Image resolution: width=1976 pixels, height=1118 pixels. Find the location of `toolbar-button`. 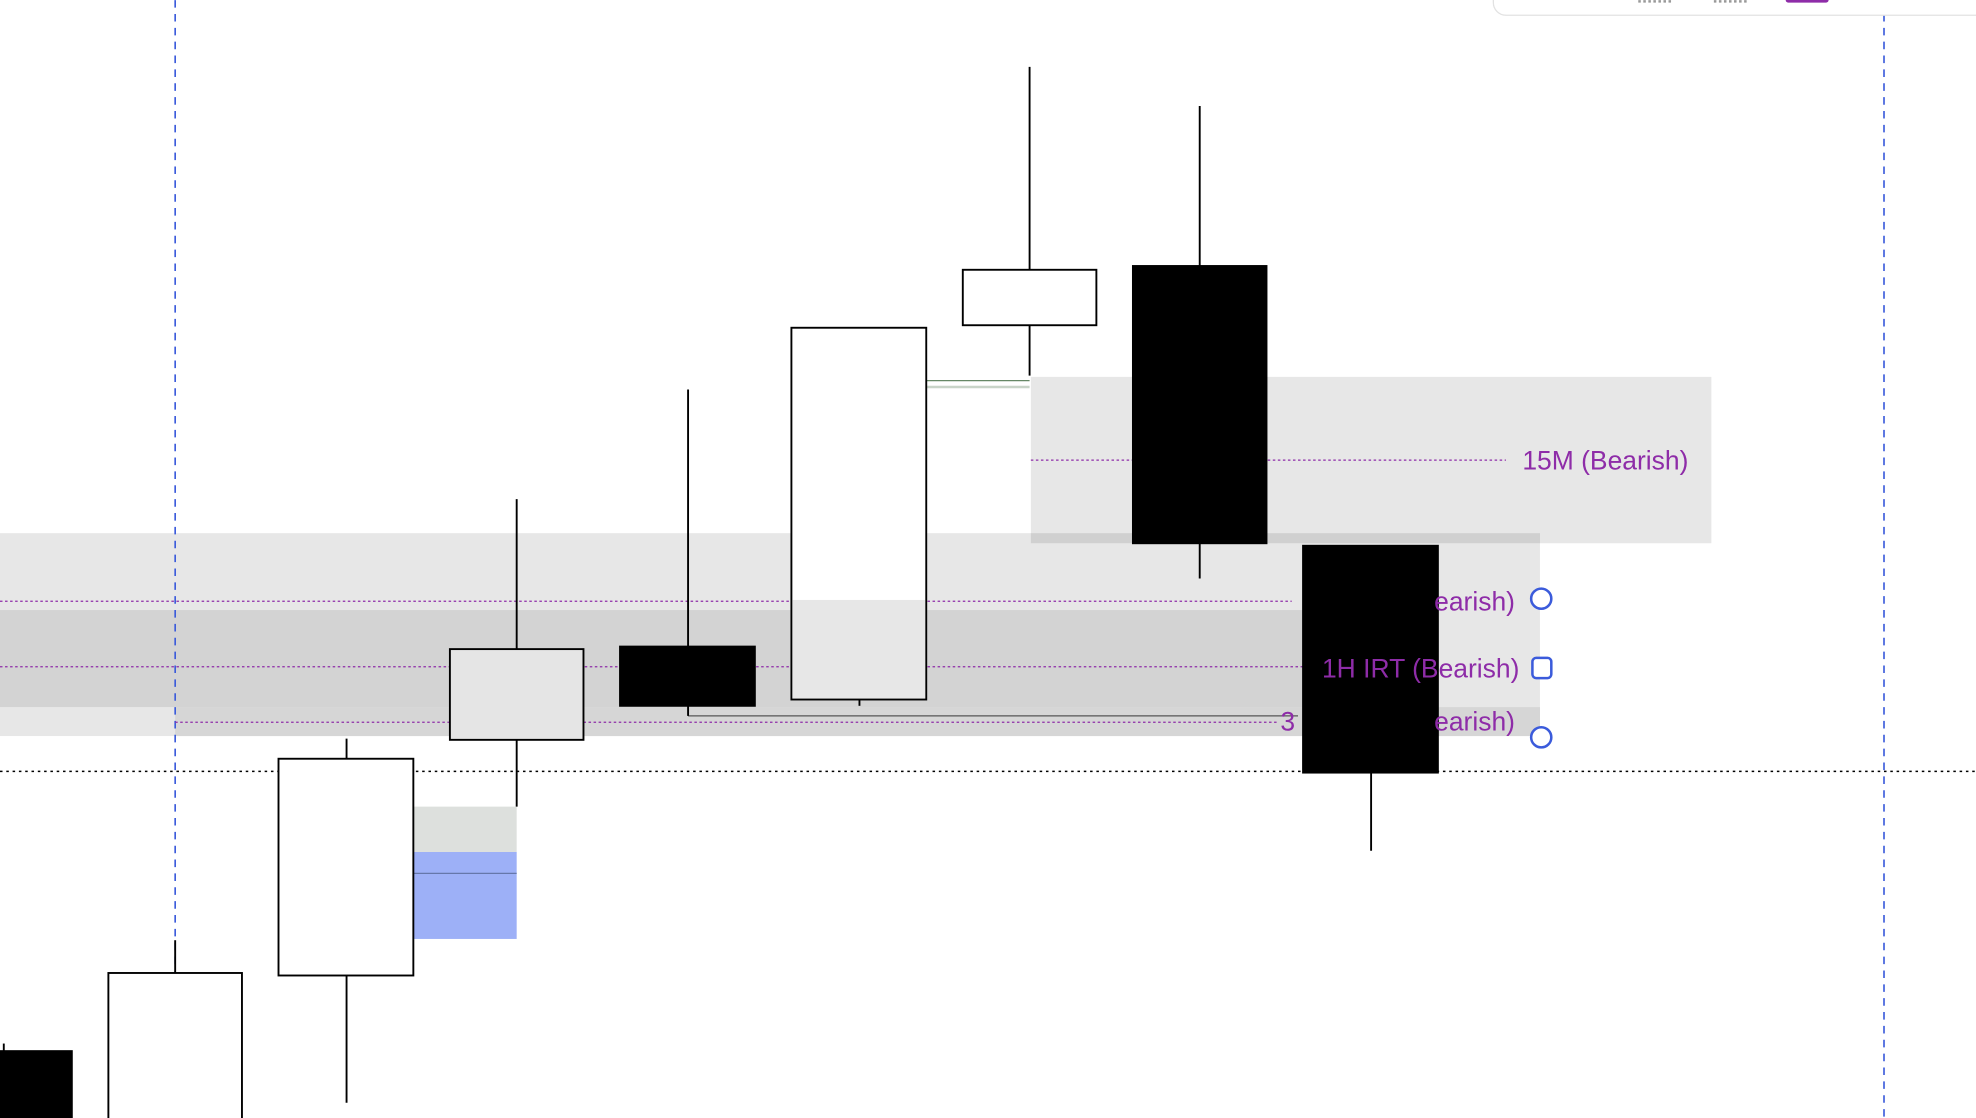

toolbar-button is located at coordinates (1807, 1).